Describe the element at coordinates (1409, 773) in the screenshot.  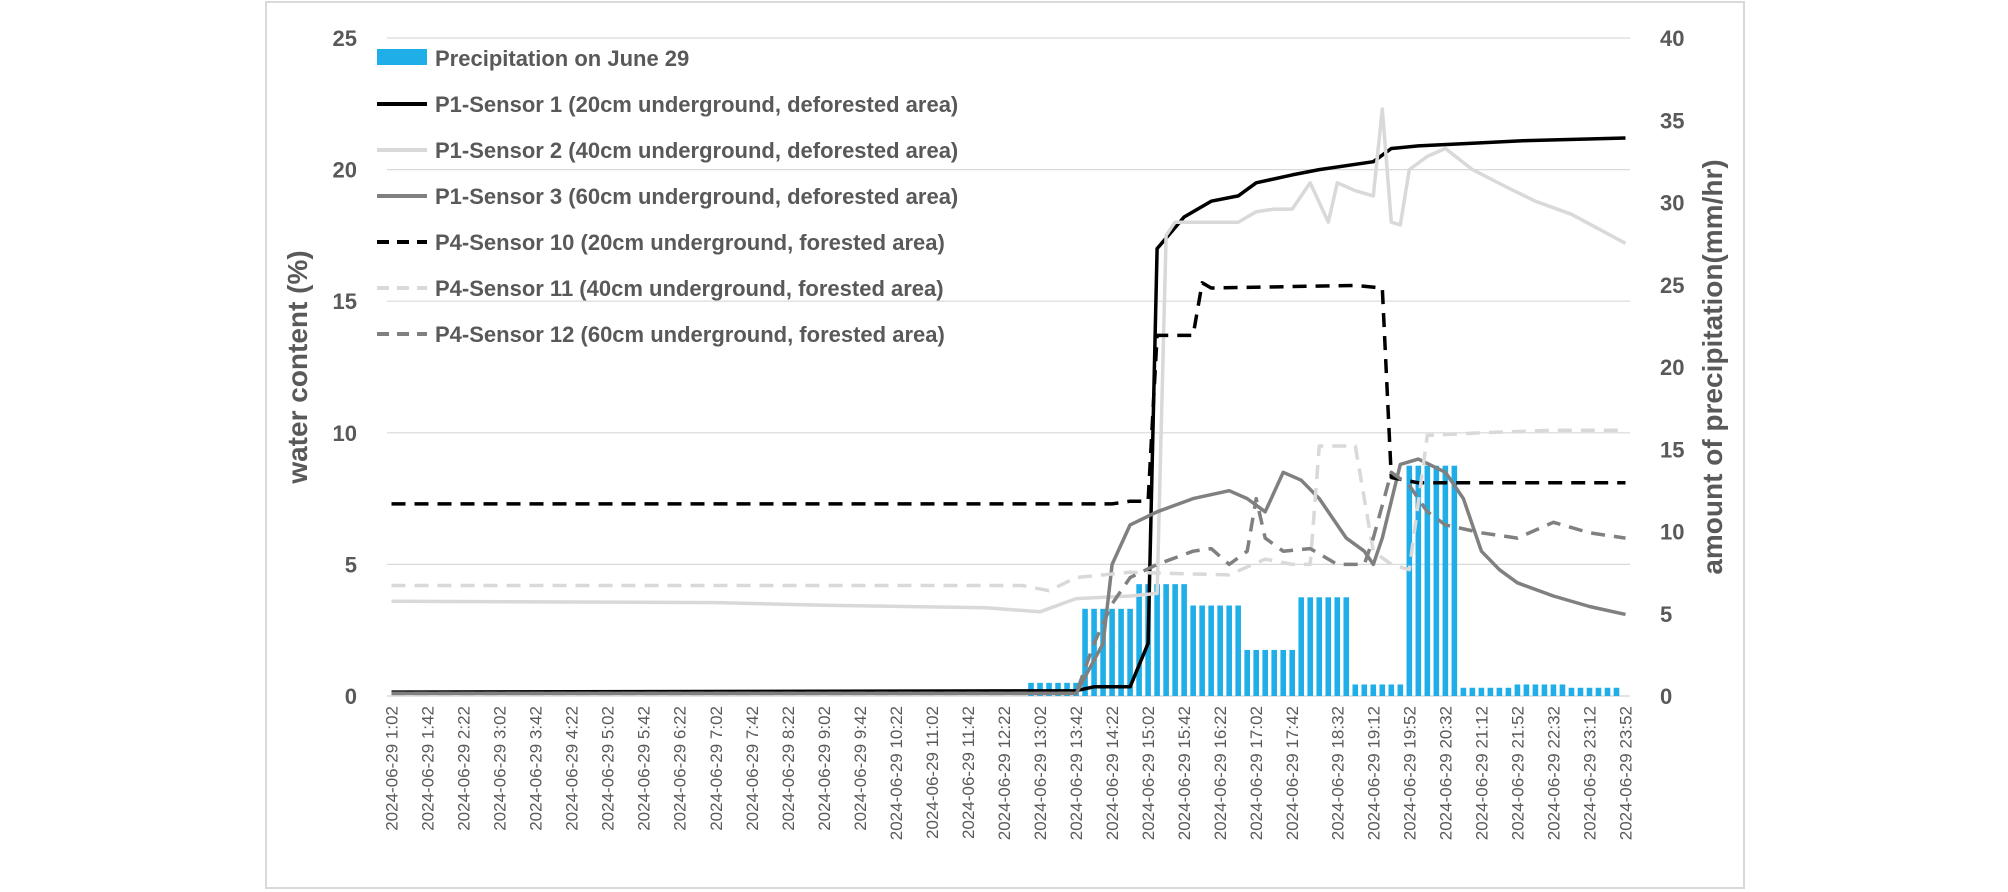
I see `x-tick-label: 2024-06-29 19:52` at that location.